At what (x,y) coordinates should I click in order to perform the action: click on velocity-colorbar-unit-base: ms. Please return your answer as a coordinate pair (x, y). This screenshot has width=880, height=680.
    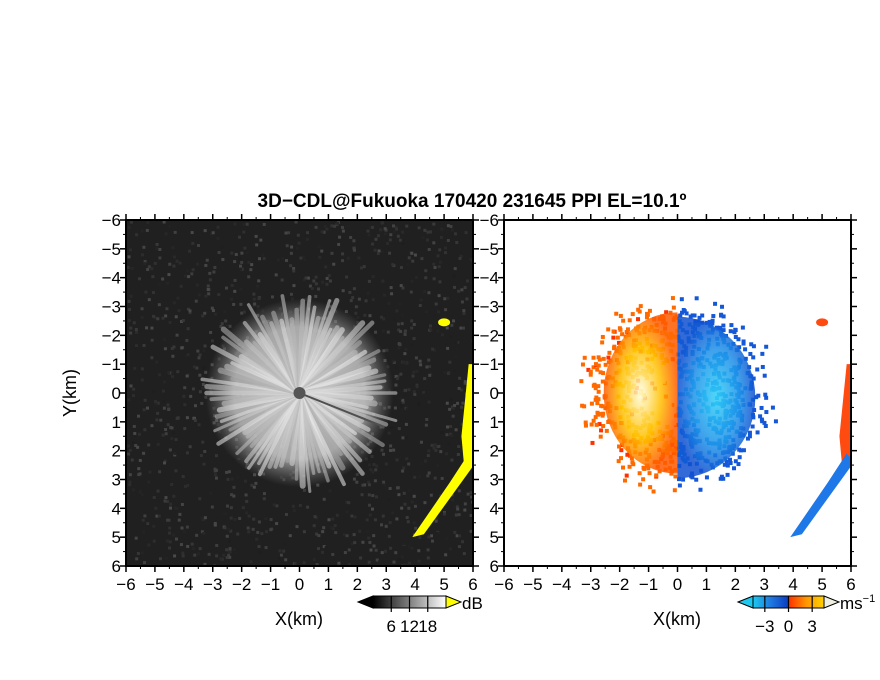
    Looking at the image, I should click on (851, 603).